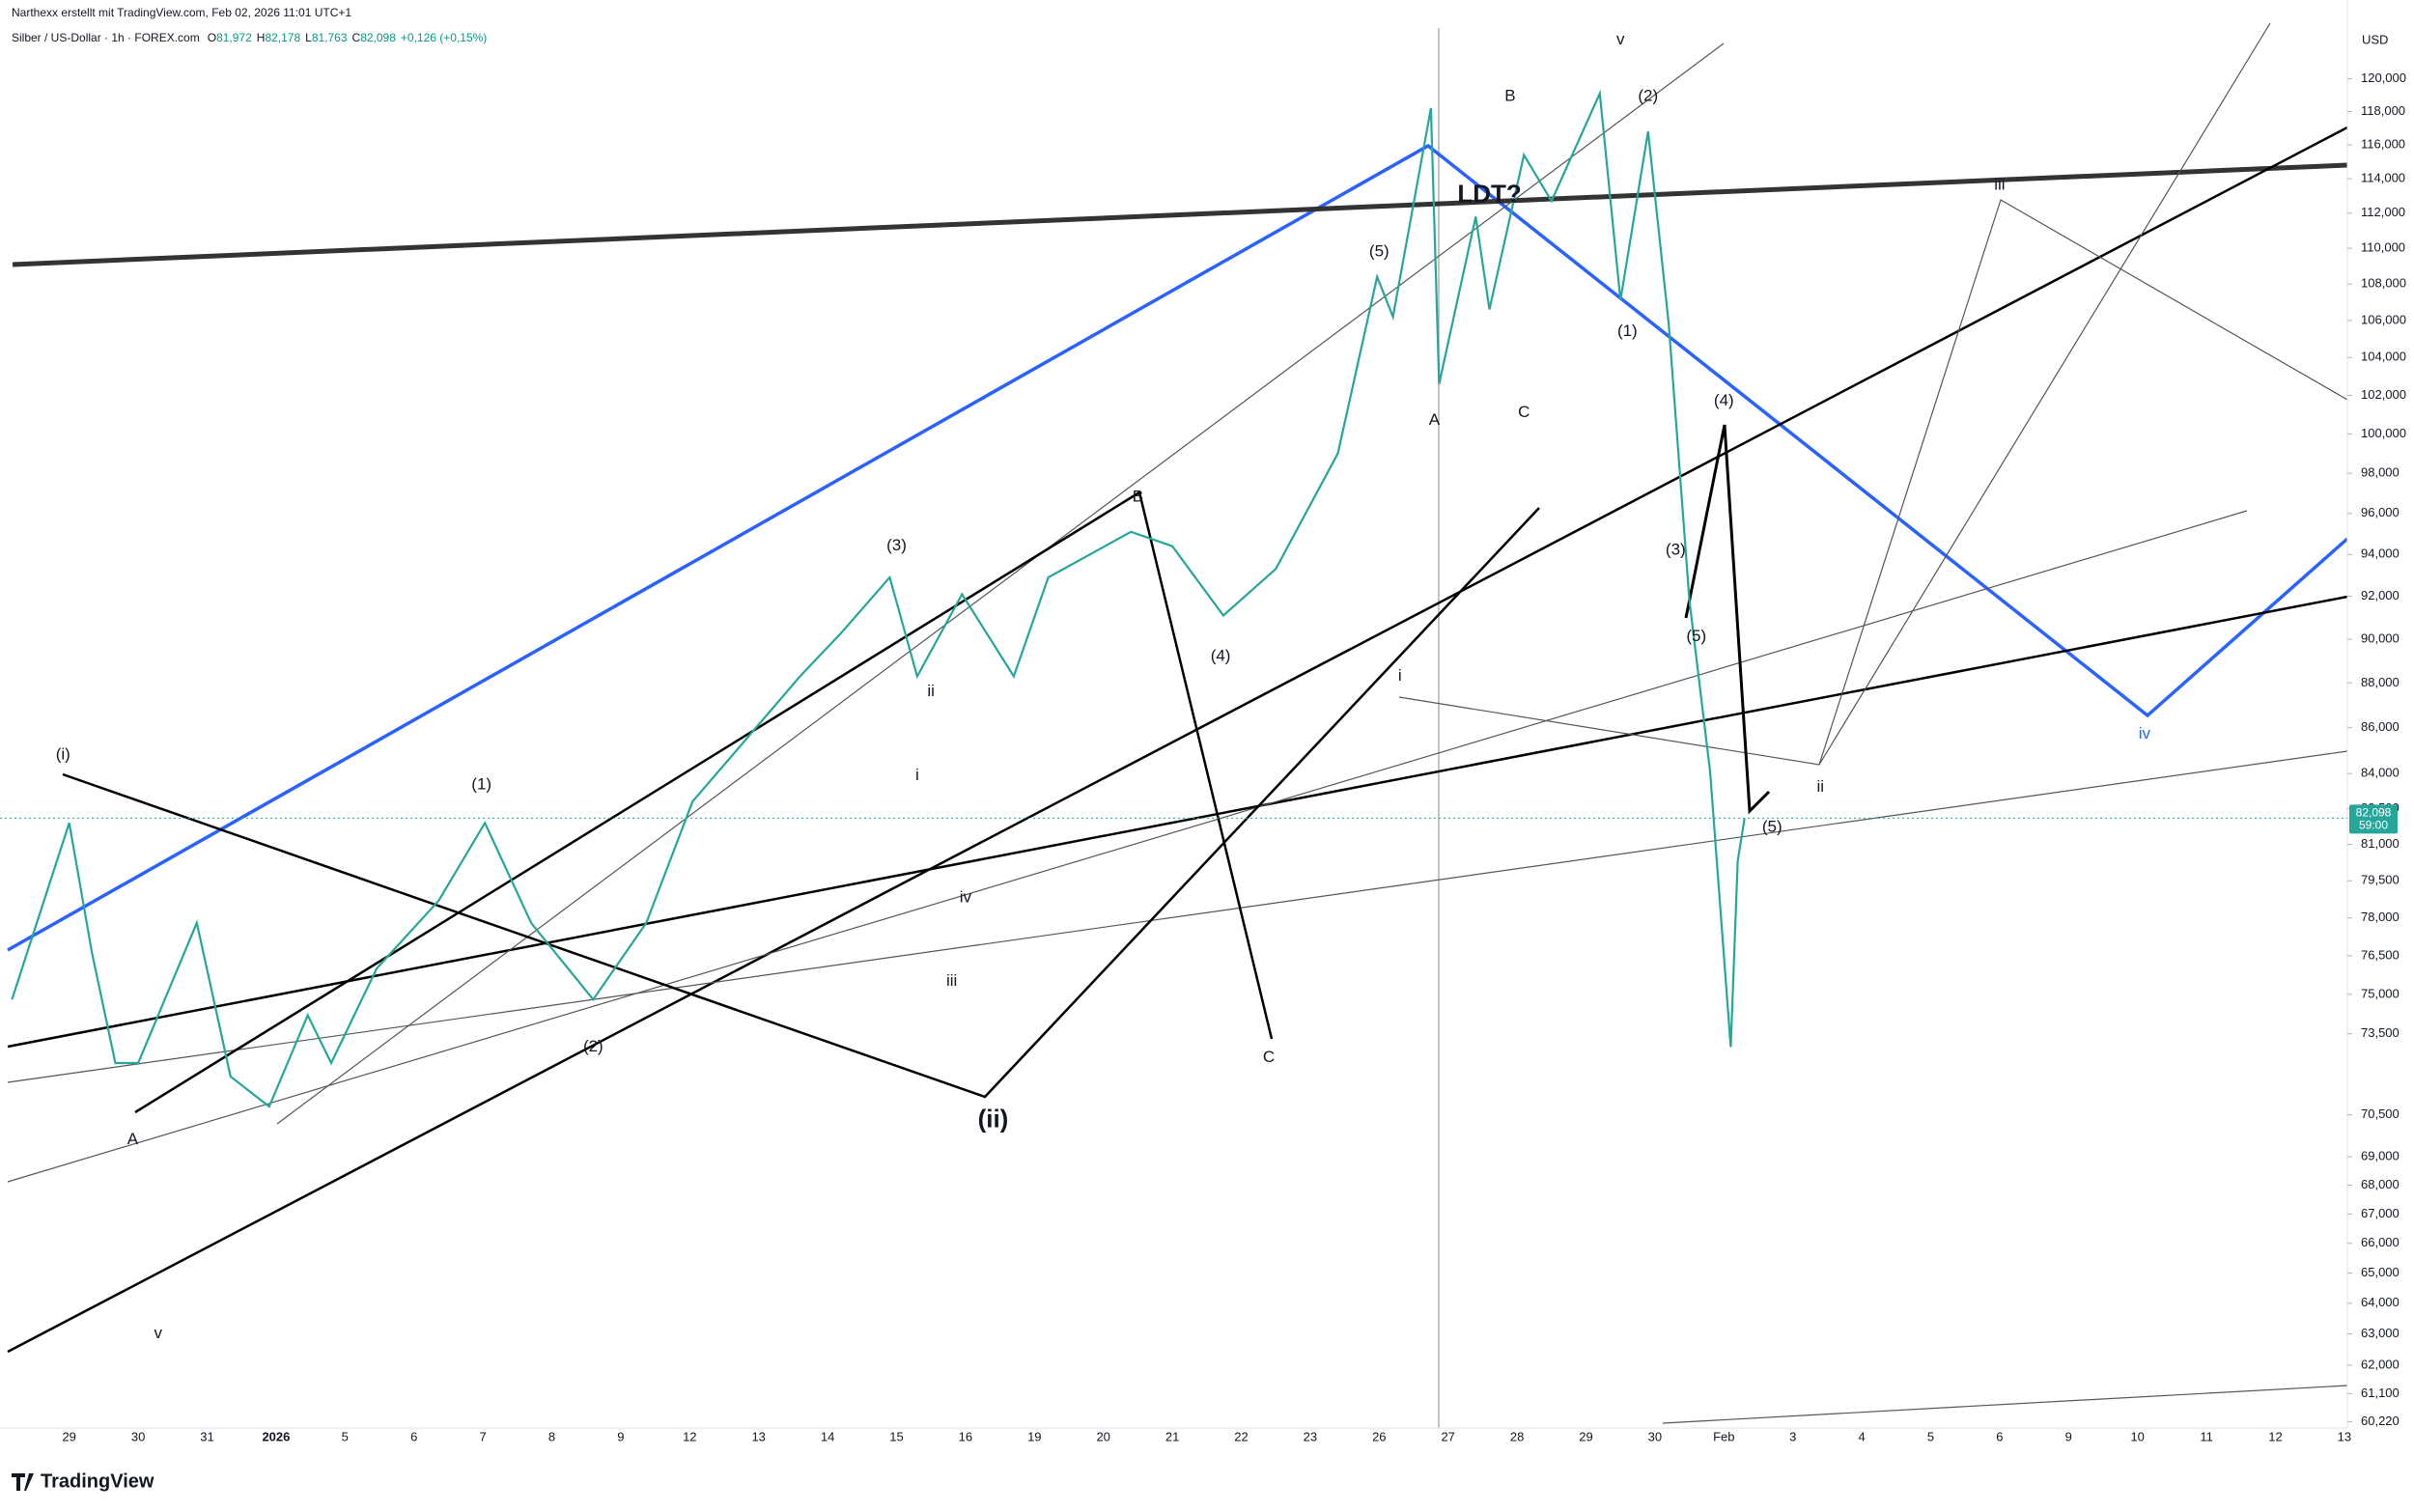  I want to click on y-tick-label: 116,000, so click(2383, 143).